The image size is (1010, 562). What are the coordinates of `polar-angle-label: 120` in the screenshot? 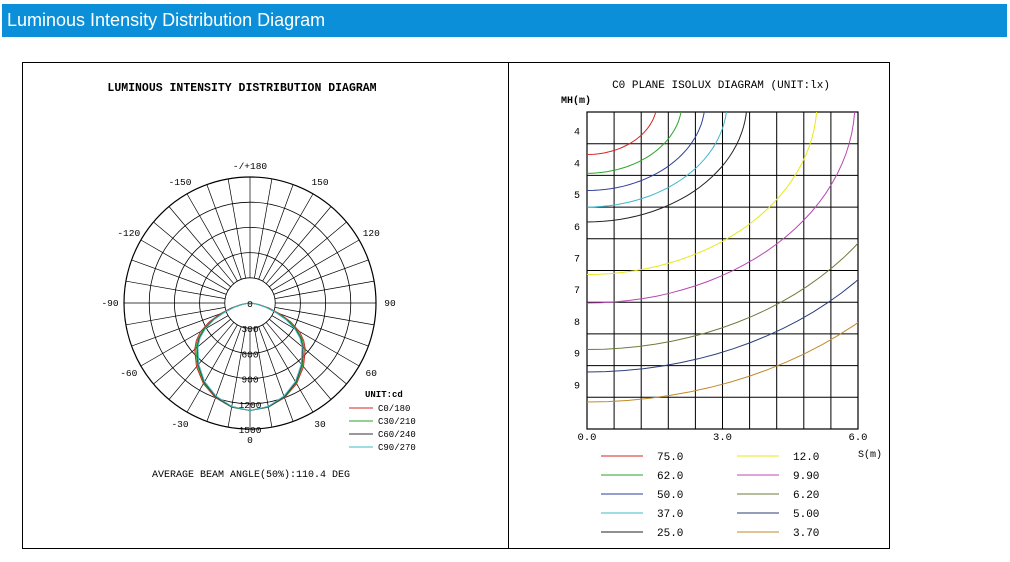 It's located at (371, 233).